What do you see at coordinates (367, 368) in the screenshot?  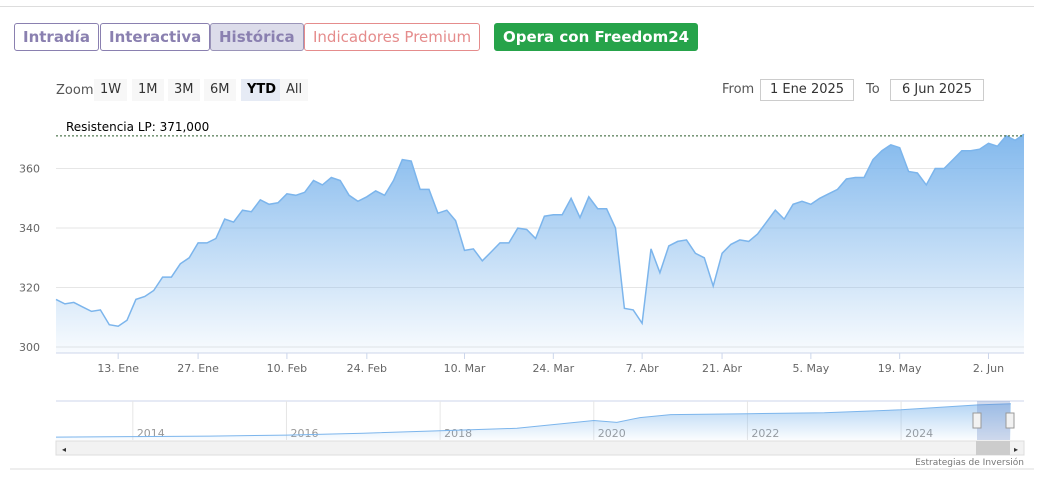 I see `x-tick-label: 24. Feb` at bounding box center [367, 368].